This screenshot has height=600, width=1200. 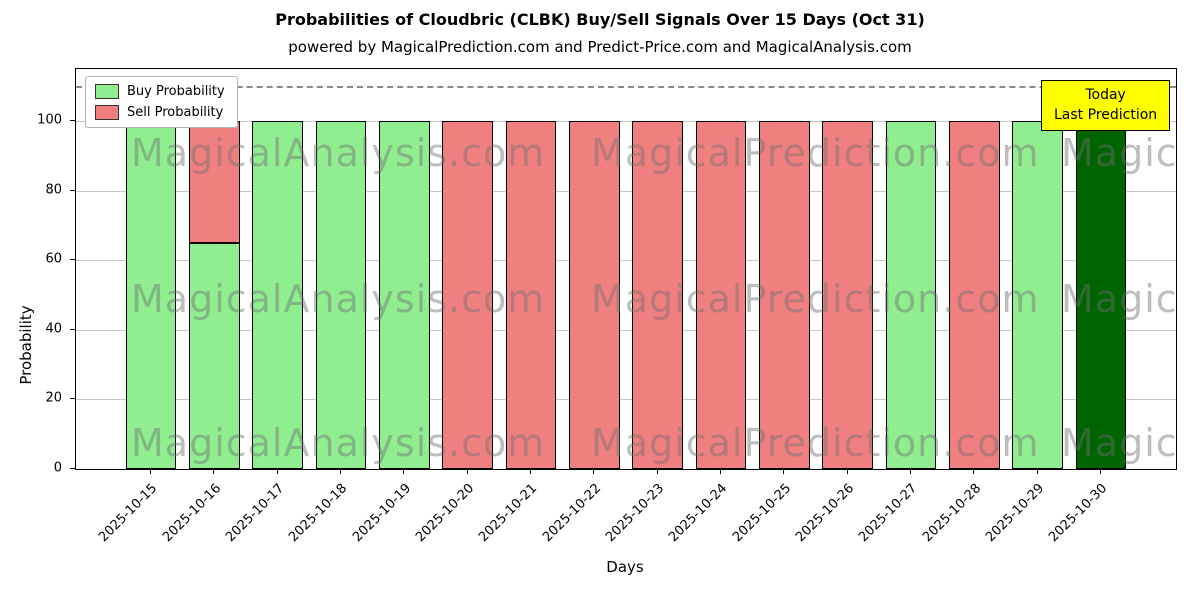 What do you see at coordinates (626, 87) in the screenshot?
I see `dashed-threshold-line` at bounding box center [626, 87].